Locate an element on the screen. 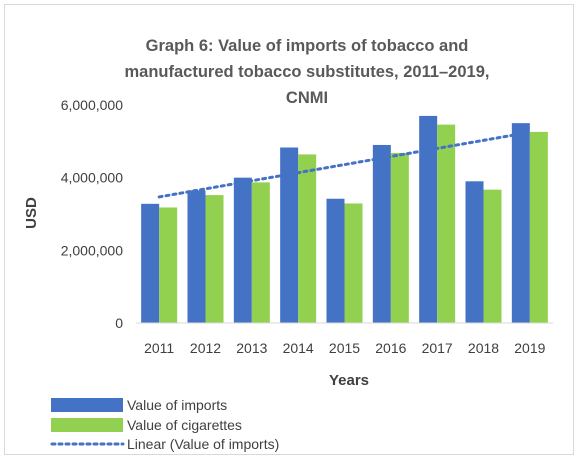 Image resolution: width=579 pixels, height=459 pixels. x-tick-label-2015: 2015 is located at coordinates (344, 348).